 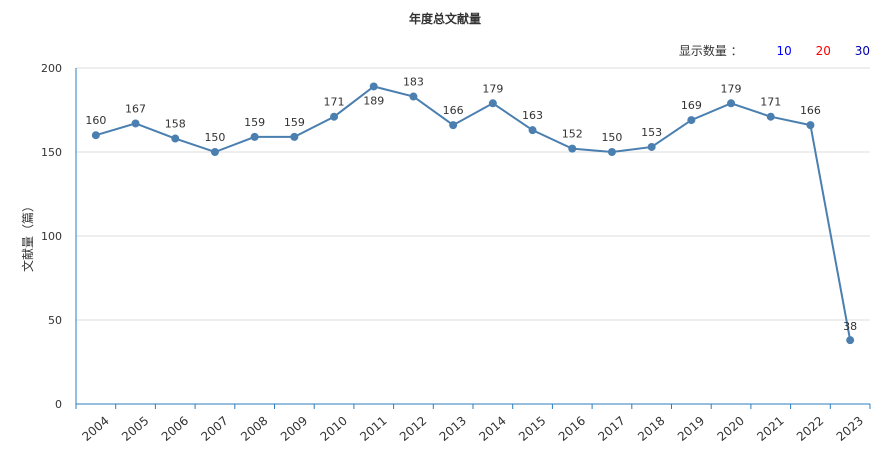 What do you see at coordinates (444, 19) in the screenshot?
I see `chart-title: 年度总文献量` at bounding box center [444, 19].